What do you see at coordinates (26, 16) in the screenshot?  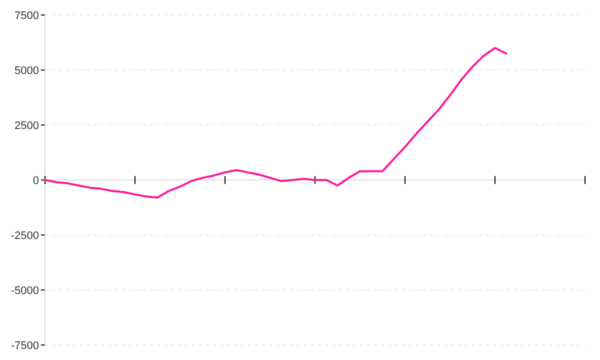 I see `y-tick-label: 7500` at bounding box center [26, 16].